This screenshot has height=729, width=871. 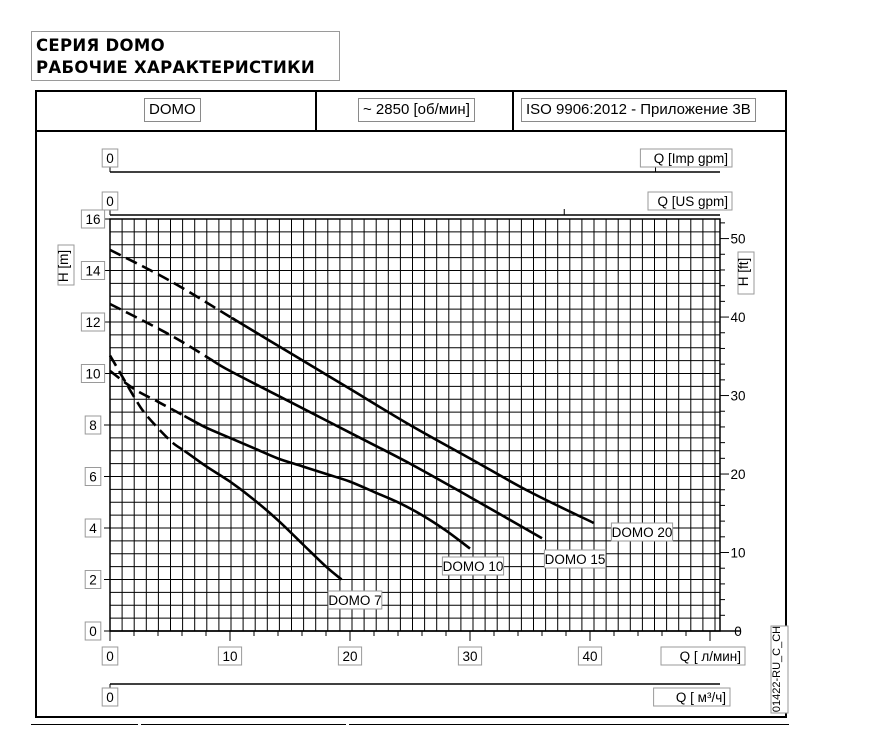 I want to click on y-tick-label: 10, so click(x=92, y=374).